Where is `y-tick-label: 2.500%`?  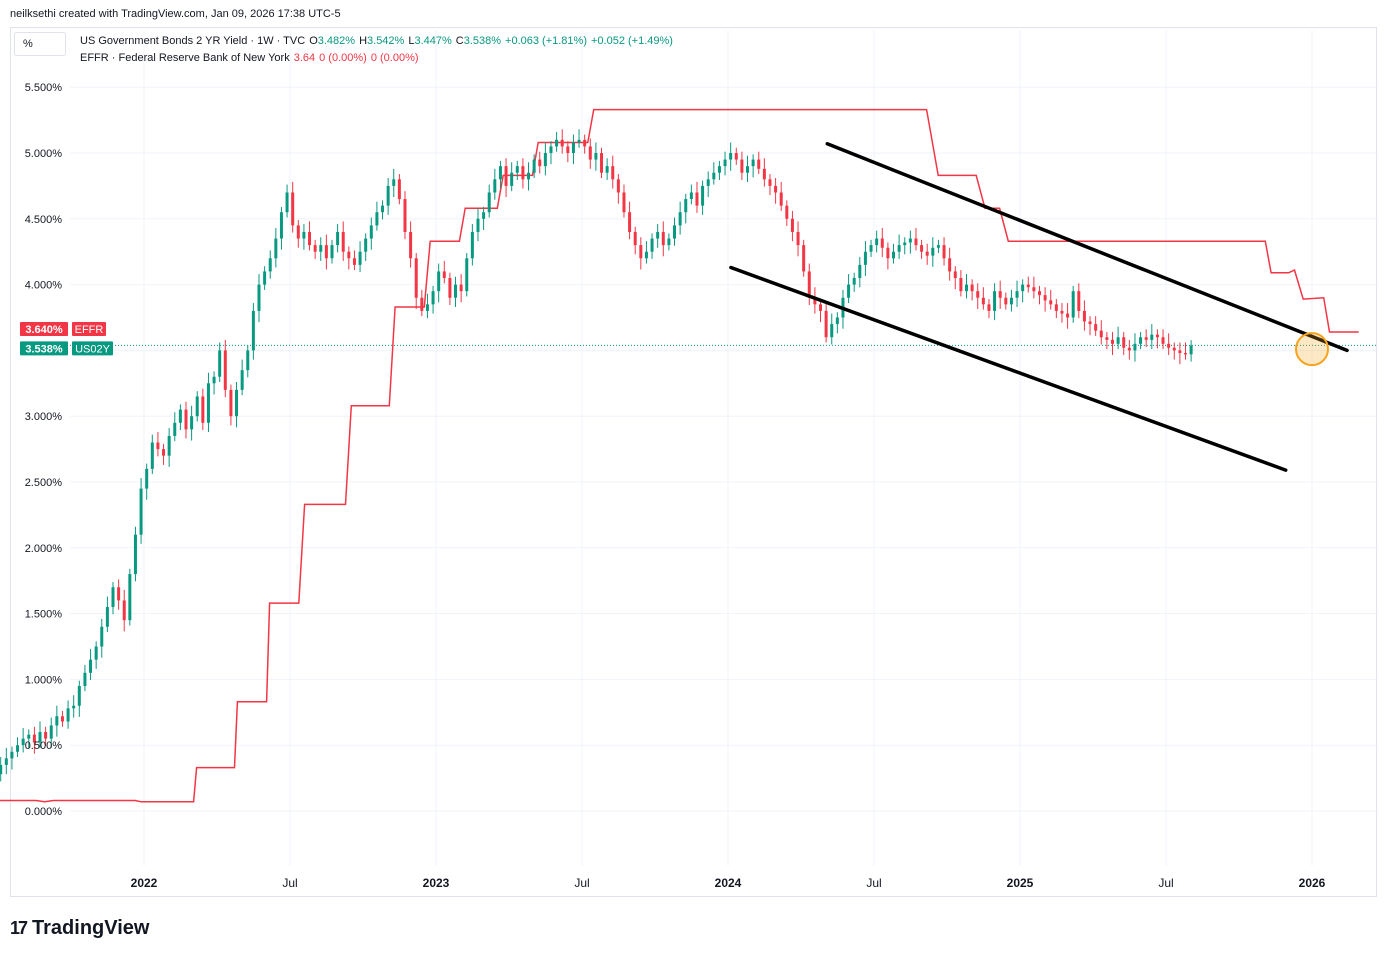
y-tick-label: 2.500% is located at coordinates (44, 483).